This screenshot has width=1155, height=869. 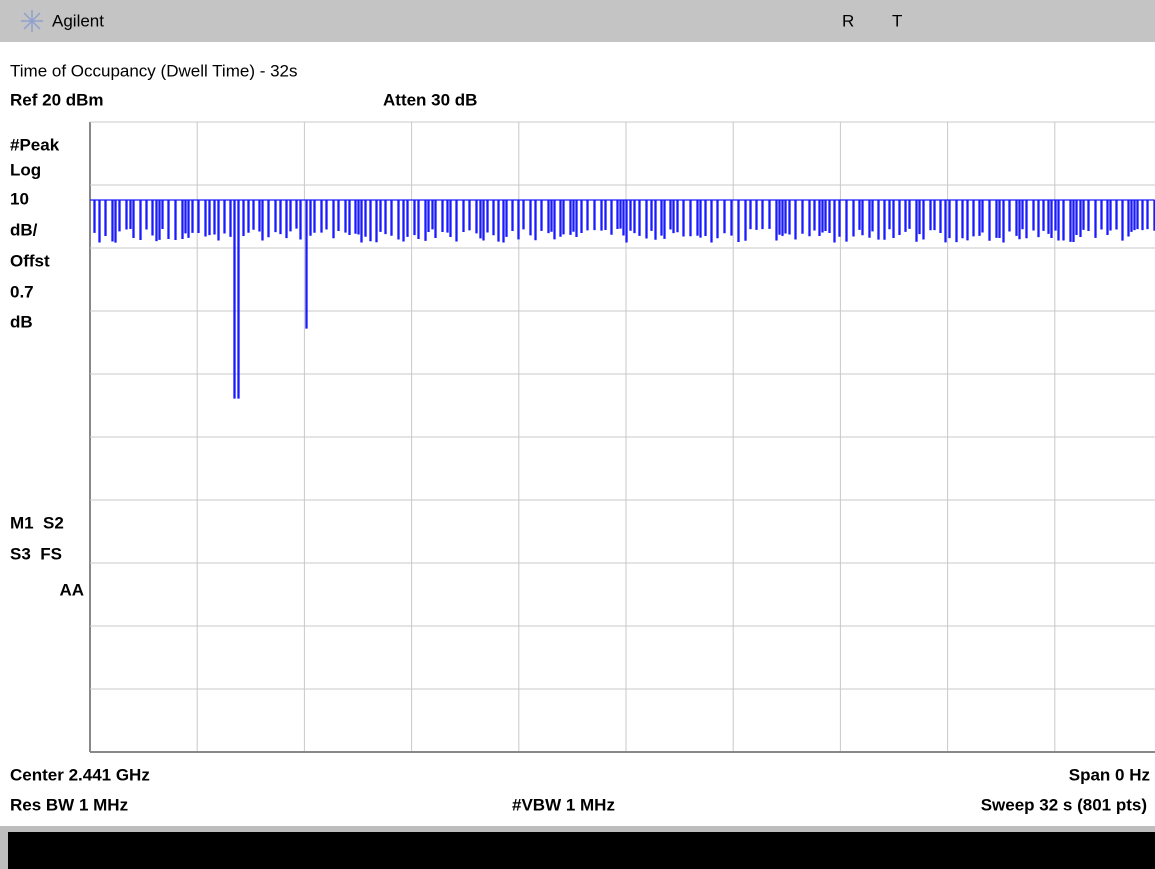 I want to click on softkey-bar, so click(x=581, y=850).